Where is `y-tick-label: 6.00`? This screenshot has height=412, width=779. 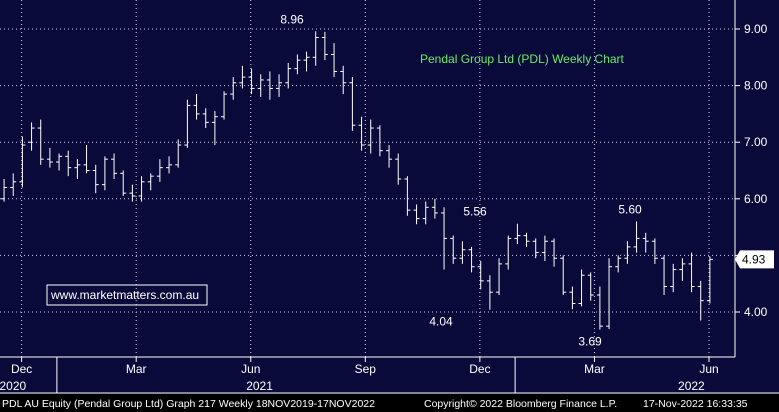
y-tick-label: 6.00 is located at coordinates (756, 199).